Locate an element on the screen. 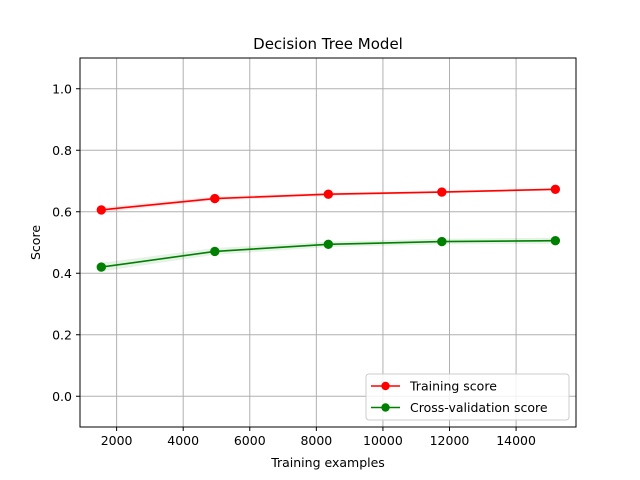  x-tick-label: 10000 is located at coordinates (383, 440).